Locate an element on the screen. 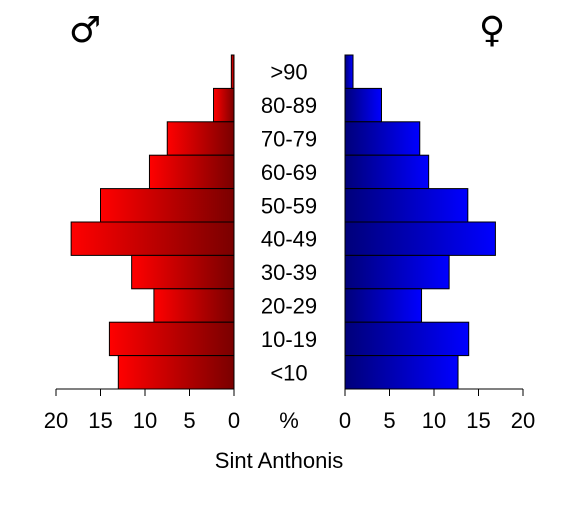 The height and width of the screenshot is (512, 579). age-group-label: 30-39 is located at coordinates (289, 272).